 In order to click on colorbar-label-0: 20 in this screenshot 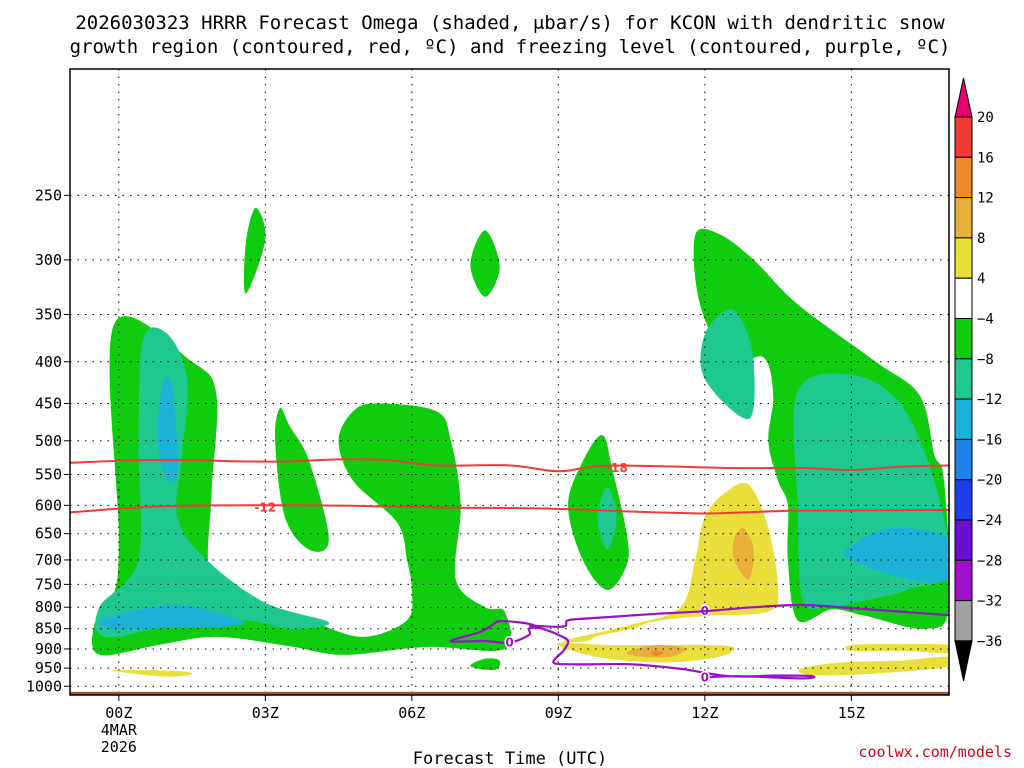, I will do `click(985, 118)`.